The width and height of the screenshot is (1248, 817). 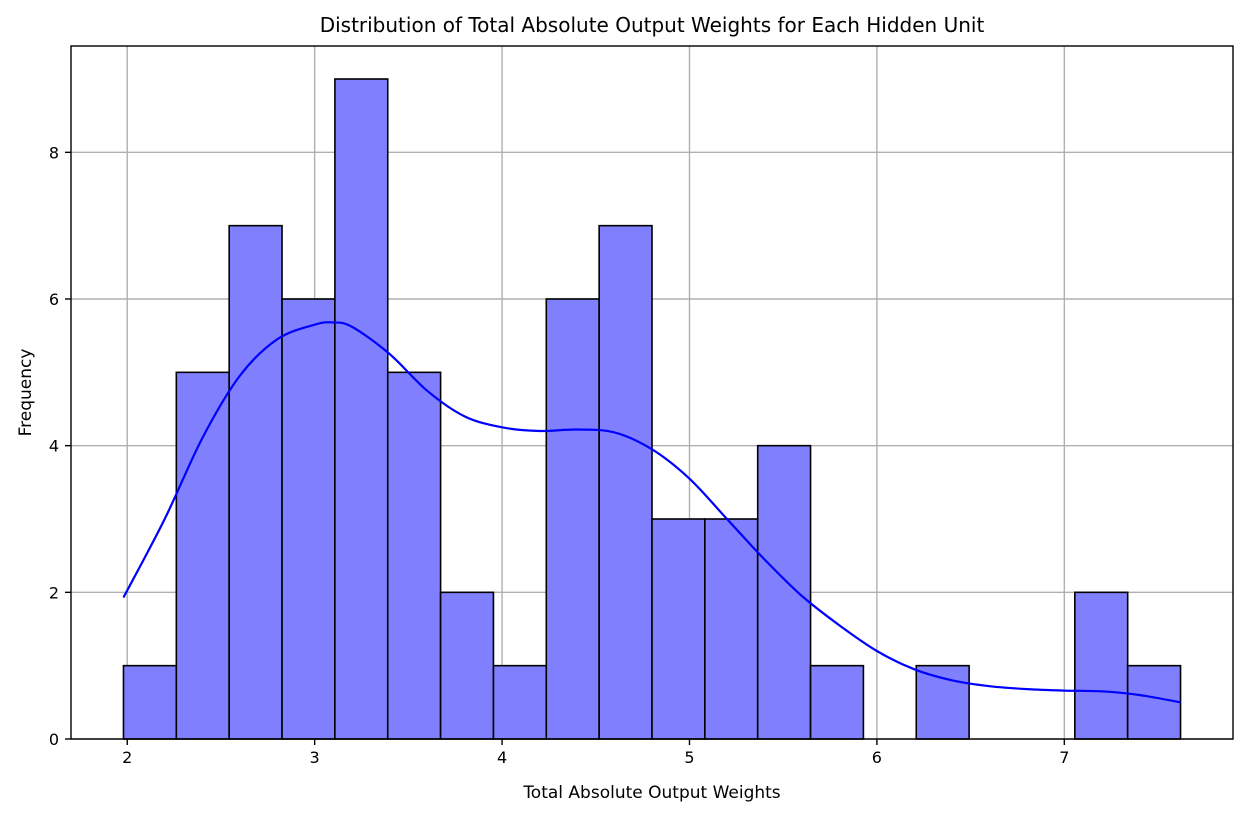 What do you see at coordinates (1064, 757) in the screenshot?
I see `x-tick-label: 7` at bounding box center [1064, 757].